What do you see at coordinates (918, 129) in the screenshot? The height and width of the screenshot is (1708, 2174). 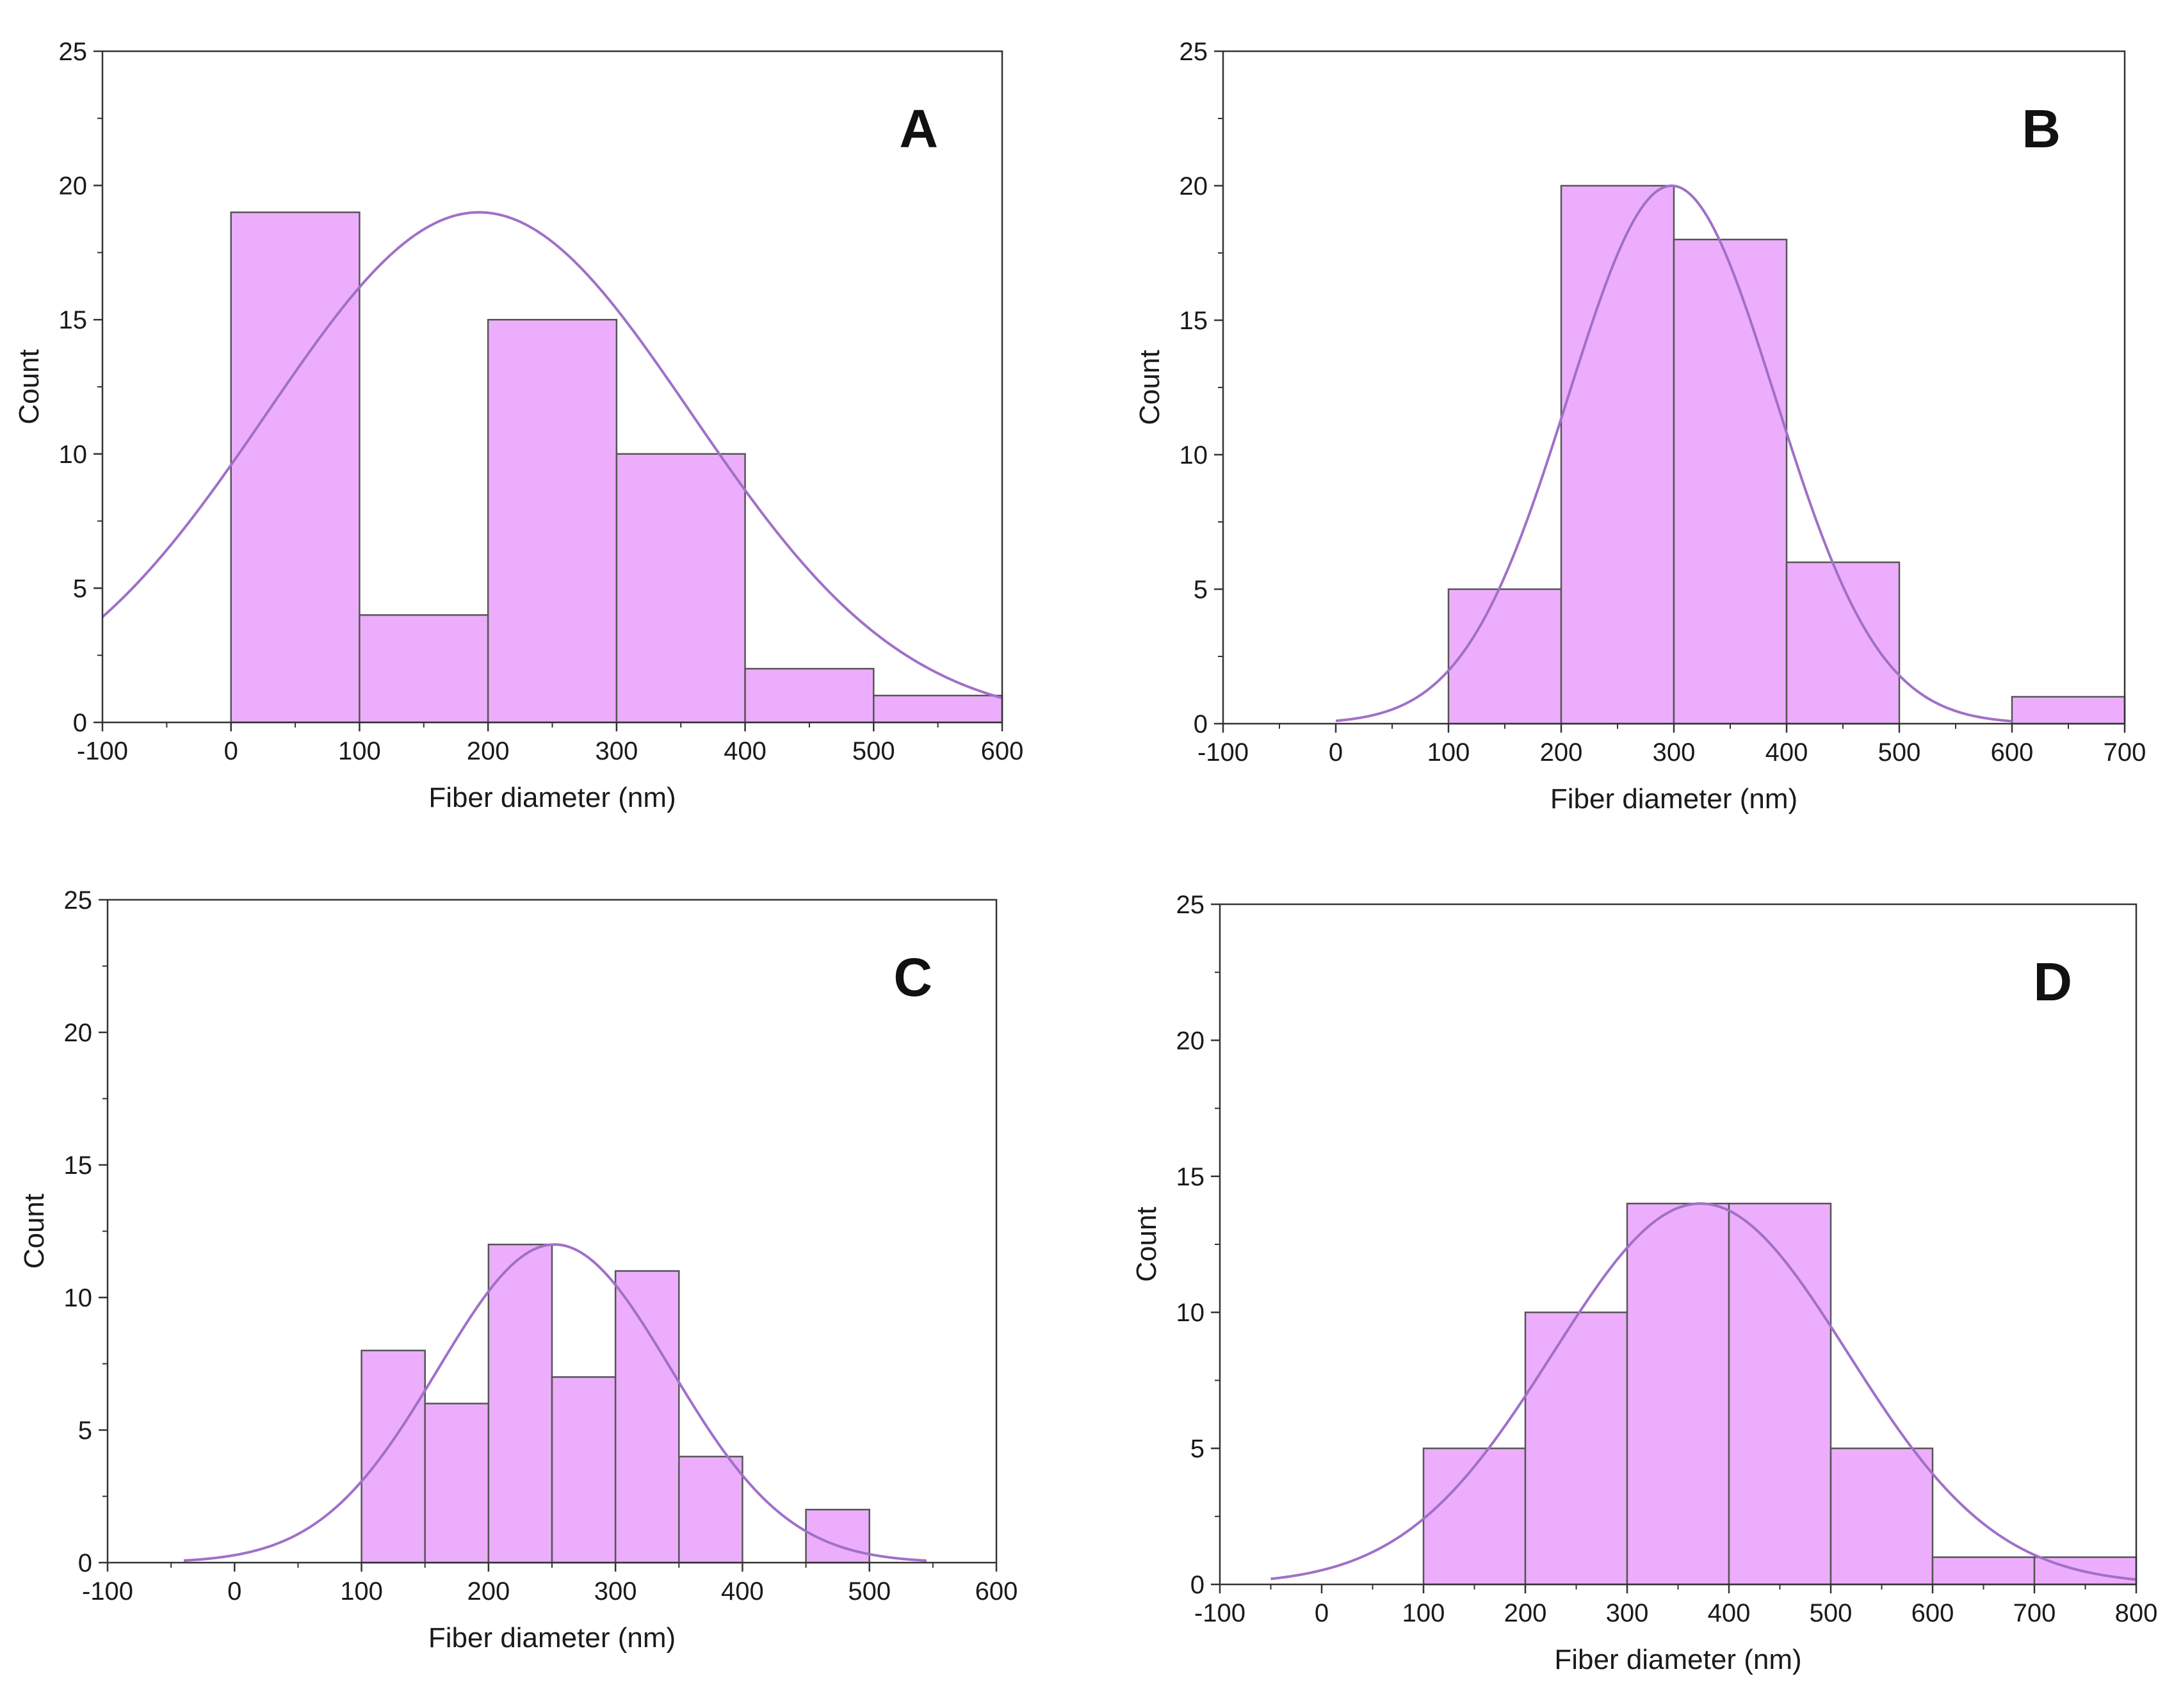 I see `panel-label: A` at bounding box center [918, 129].